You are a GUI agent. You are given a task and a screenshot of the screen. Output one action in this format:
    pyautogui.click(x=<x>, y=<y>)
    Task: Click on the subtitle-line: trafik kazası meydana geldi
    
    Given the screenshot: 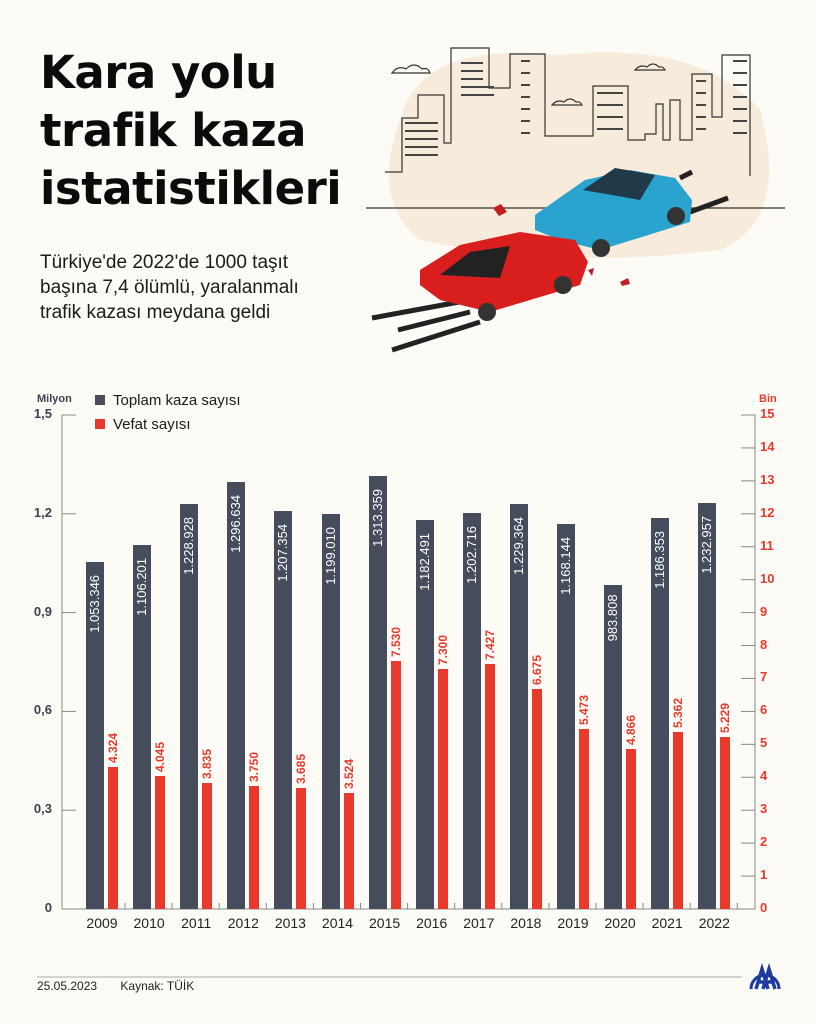 What is the action you would take?
    pyautogui.click(x=155, y=312)
    